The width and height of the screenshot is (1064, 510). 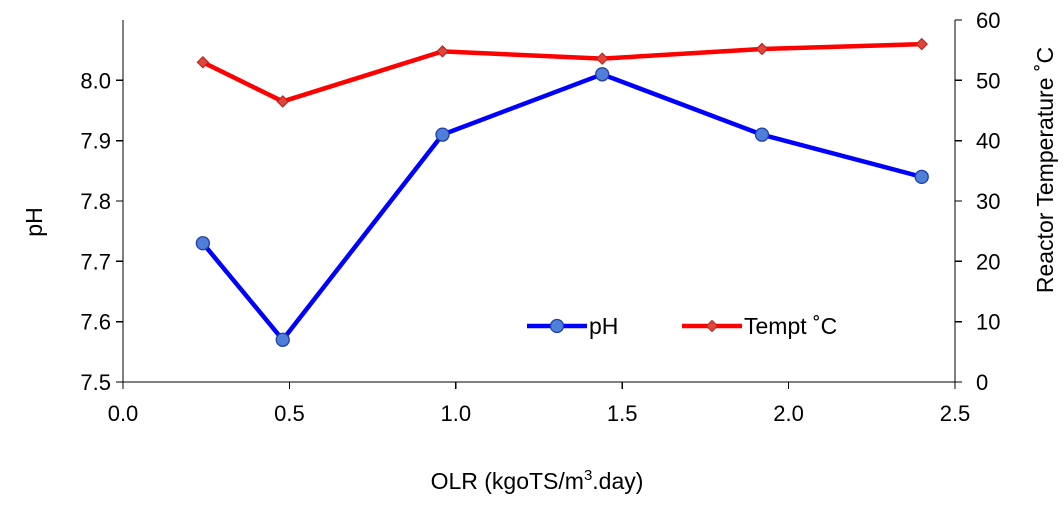 What do you see at coordinates (95, 322) in the screenshot?
I see `y-tick-label: 7.6` at bounding box center [95, 322].